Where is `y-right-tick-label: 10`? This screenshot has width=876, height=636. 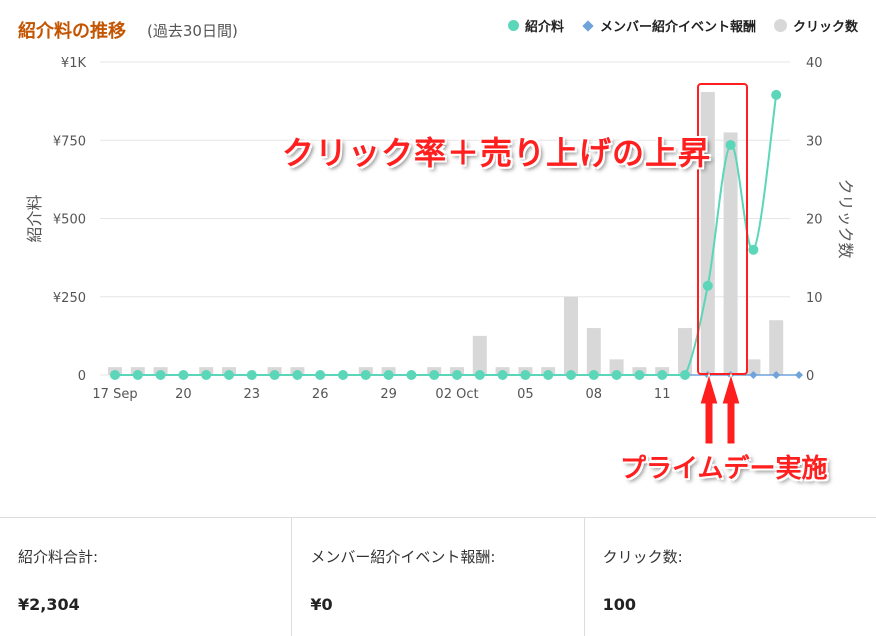 y-right-tick-label: 10 is located at coordinates (814, 298).